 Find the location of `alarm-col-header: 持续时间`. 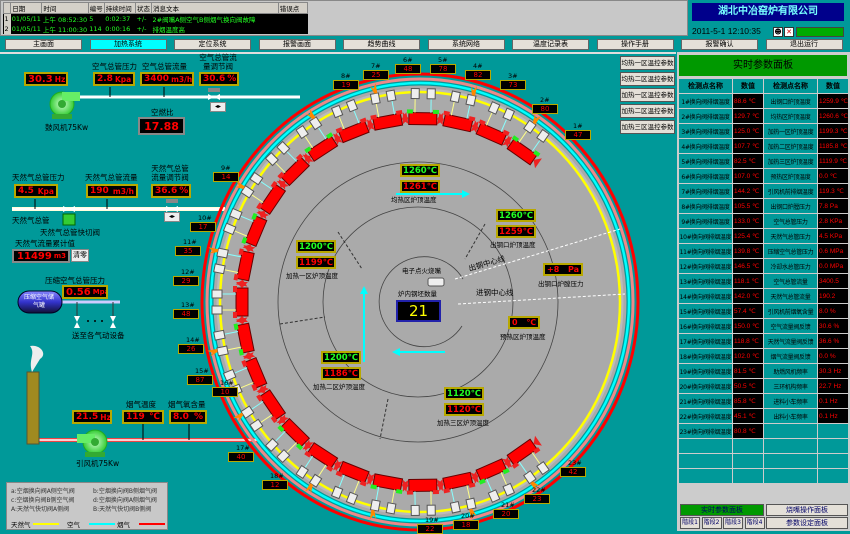

alarm-col-header: 持续时间 is located at coordinates (119, 8).